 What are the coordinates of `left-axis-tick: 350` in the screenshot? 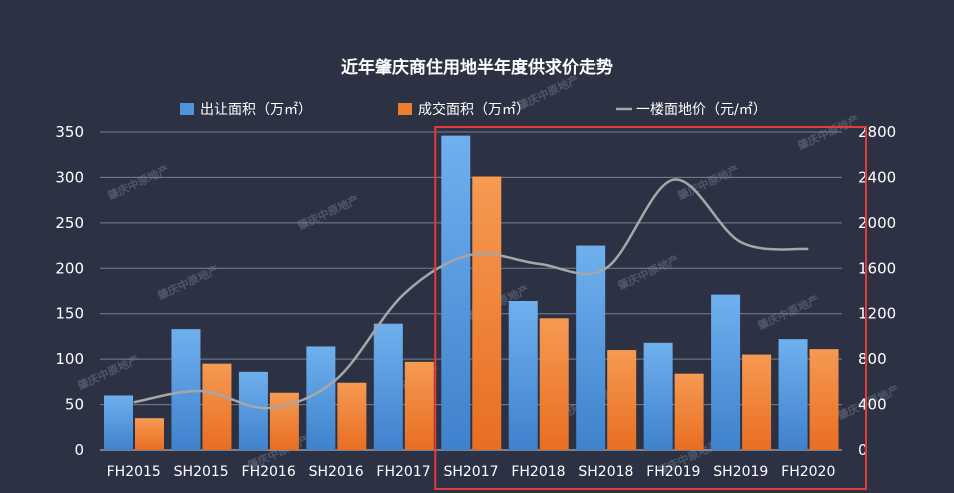 It's located at (69, 132).